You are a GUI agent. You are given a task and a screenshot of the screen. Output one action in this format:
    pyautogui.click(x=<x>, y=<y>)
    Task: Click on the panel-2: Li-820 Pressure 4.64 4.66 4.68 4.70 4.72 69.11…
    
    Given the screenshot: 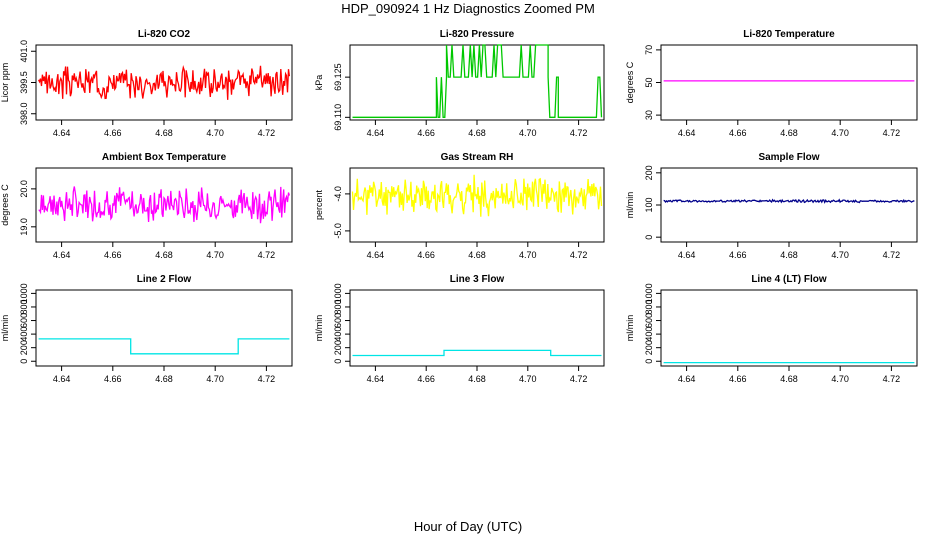 What is the action you would take?
    pyautogui.click(x=459, y=83)
    